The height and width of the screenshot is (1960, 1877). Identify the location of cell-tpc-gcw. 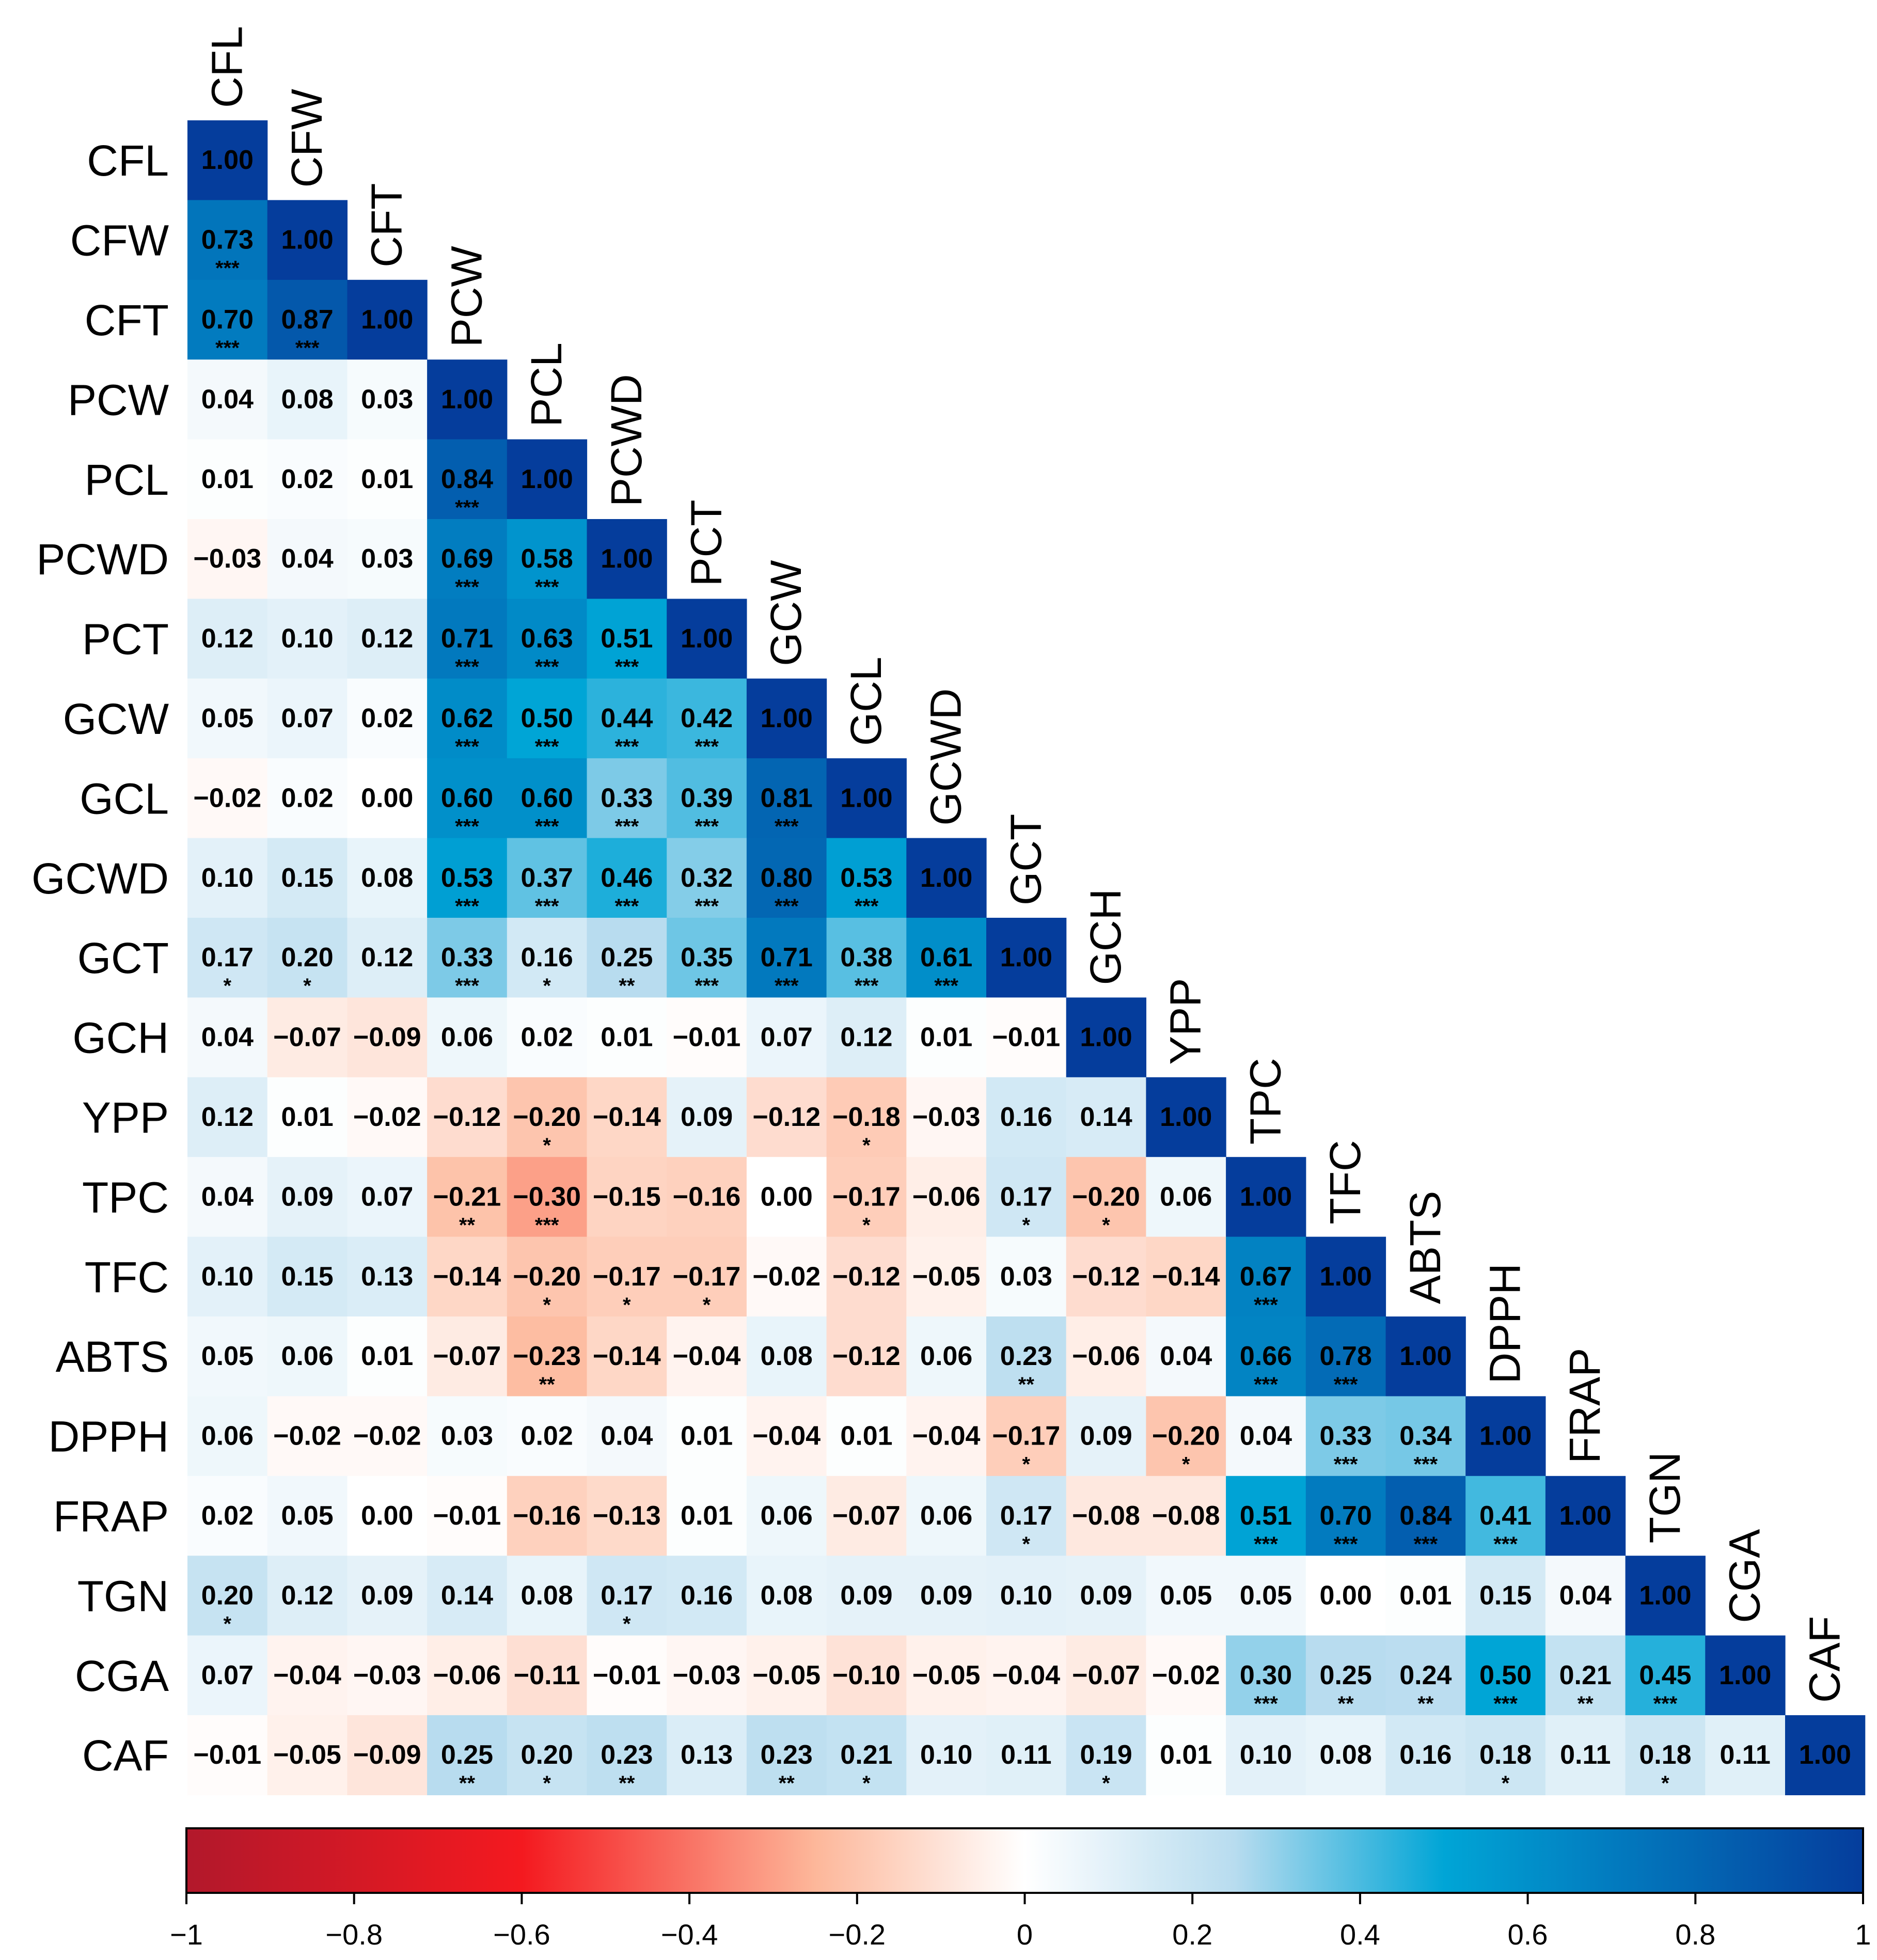
(786, 1197).